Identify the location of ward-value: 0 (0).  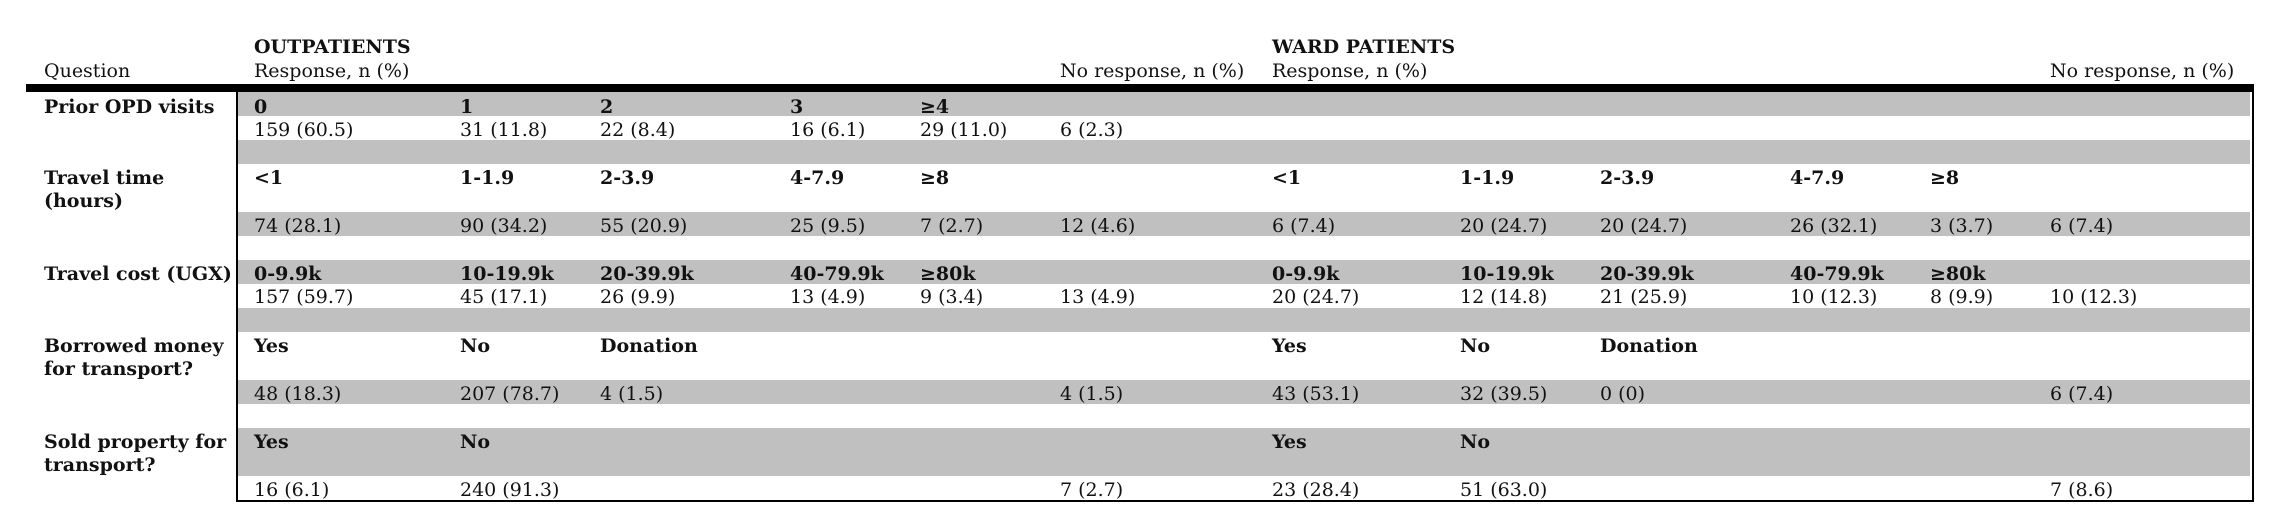
(1623, 394).